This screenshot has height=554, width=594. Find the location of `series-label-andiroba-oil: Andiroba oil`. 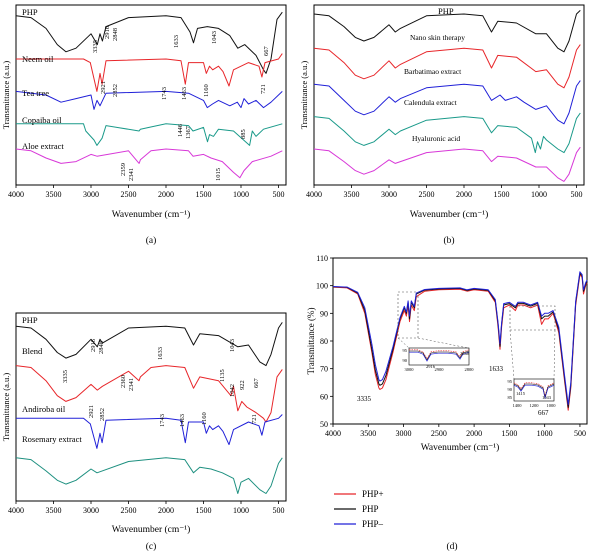

series-label-andiroba-oil: Andiroba oil is located at coordinates (44, 409).